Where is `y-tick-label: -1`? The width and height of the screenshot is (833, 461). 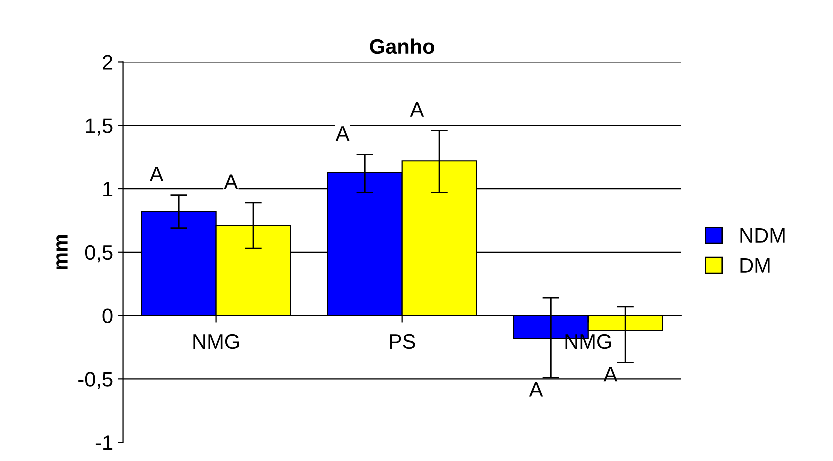 y-tick-label: -1 is located at coordinates (104, 443).